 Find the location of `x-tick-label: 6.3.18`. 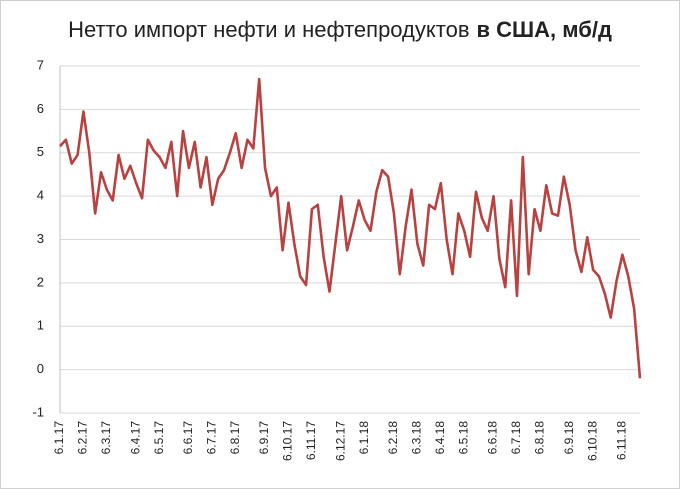

x-tick-label: 6.3.18 is located at coordinates (417, 438).